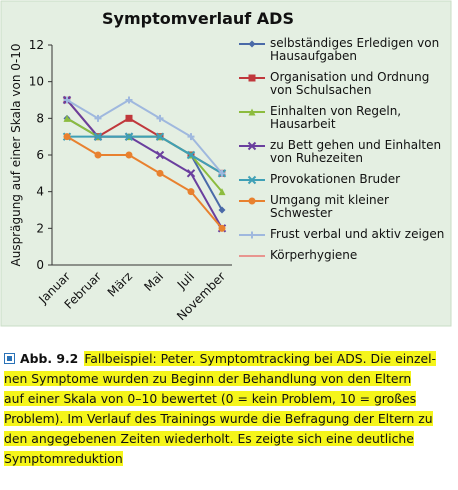  I want to click on legend-item: Einhalten von Regeln, Hausarbeit, so click(343, 118).